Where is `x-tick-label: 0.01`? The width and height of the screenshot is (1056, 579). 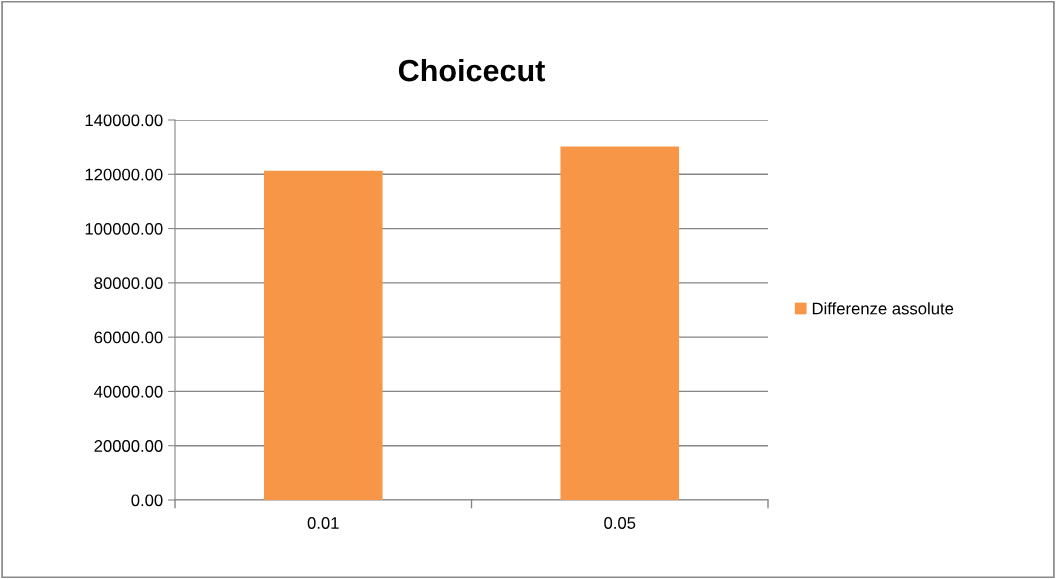
x-tick-label: 0.01 is located at coordinates (323, 523).